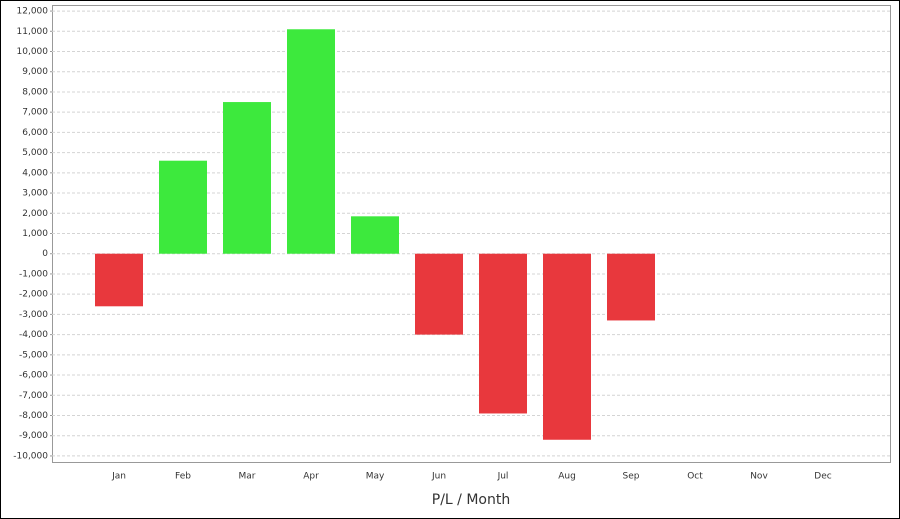 The width and height of the screenshot is (900, 519). What do you see at coordinates (33, 436) in the screenshot?
I see `y-tick-label: -9,000` at bounding box center [33, 436].